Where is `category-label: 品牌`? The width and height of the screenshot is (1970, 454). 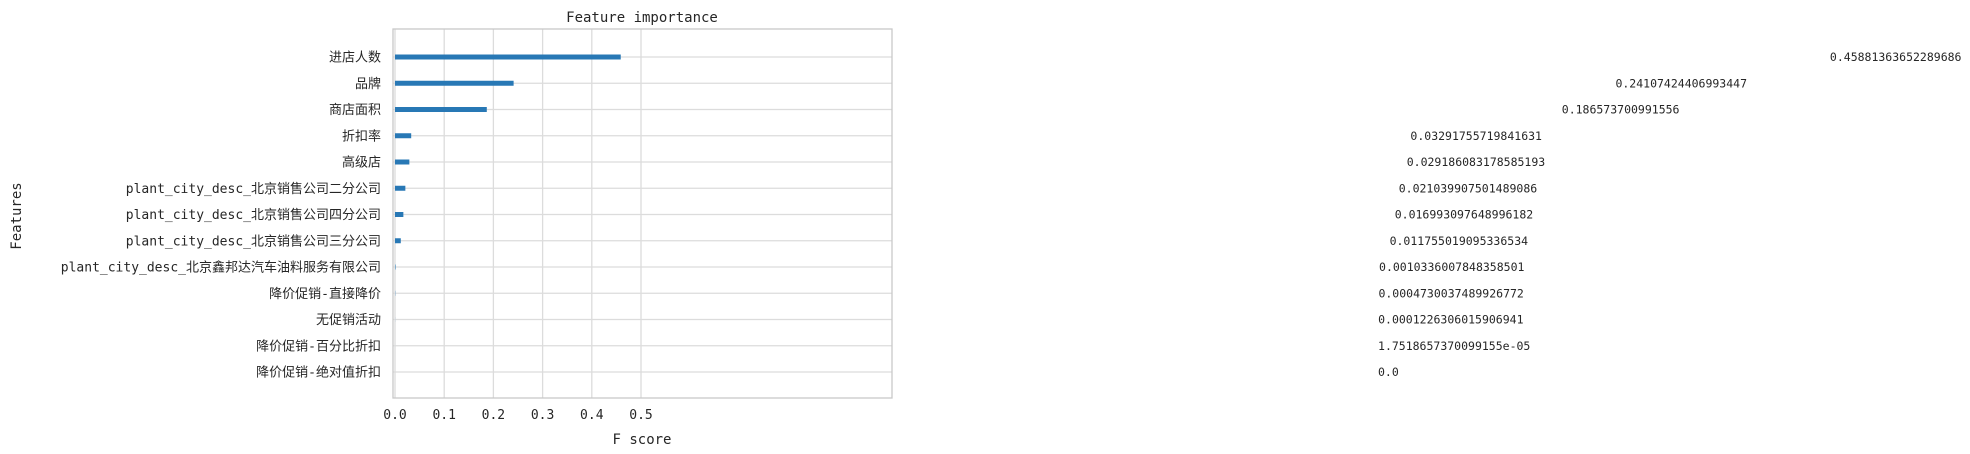 category-label: 品牌 is located at coordinates (368, 84).